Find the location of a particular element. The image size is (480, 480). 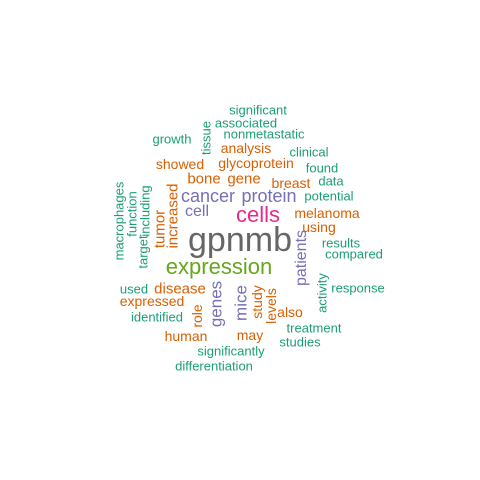

word-target: target is located at coordinates (143, 252).